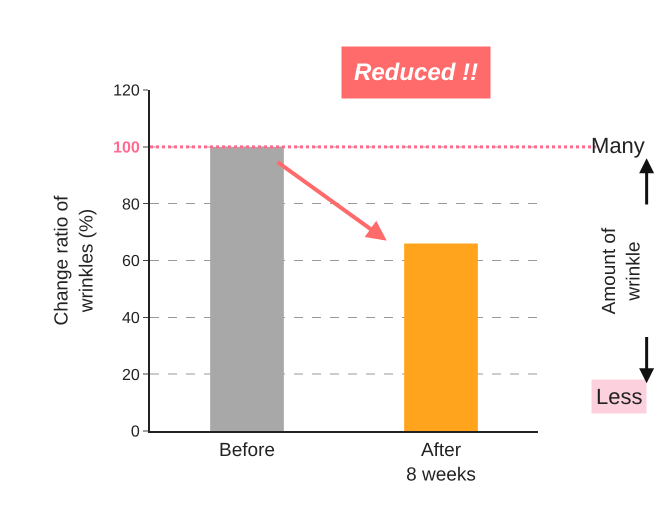 This screenshot has width=668, height=511. What do you see at coordinates (126, 91) in the screenshot?
I see `y-tick-label: 120` at bounding box center [126, 91].